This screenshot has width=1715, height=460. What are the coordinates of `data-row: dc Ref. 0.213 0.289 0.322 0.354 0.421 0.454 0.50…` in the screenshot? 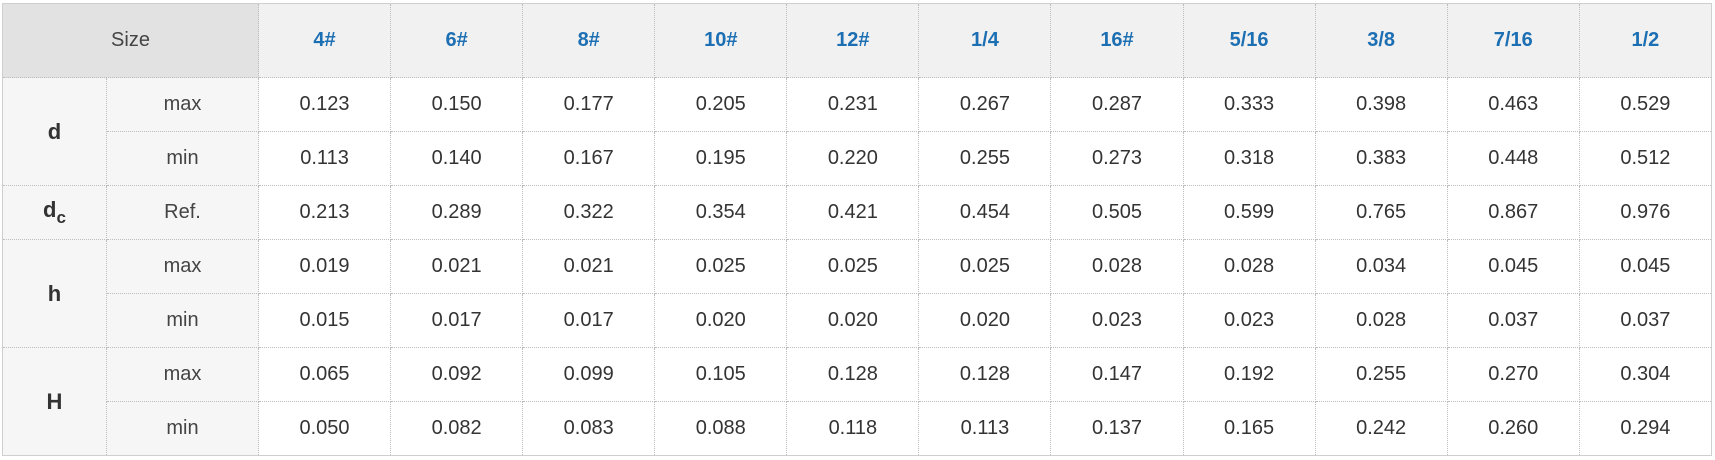 It's located at (857, 212).